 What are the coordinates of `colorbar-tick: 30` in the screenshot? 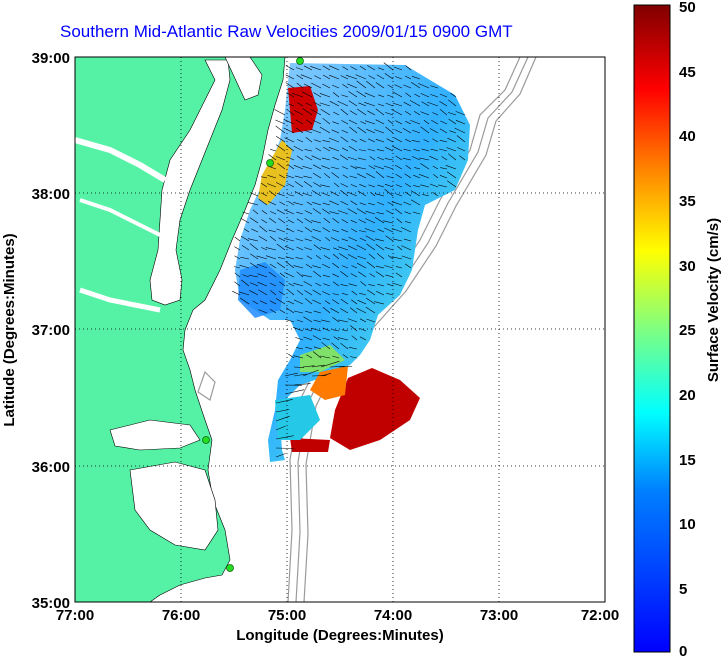 It's located at (687, 266).